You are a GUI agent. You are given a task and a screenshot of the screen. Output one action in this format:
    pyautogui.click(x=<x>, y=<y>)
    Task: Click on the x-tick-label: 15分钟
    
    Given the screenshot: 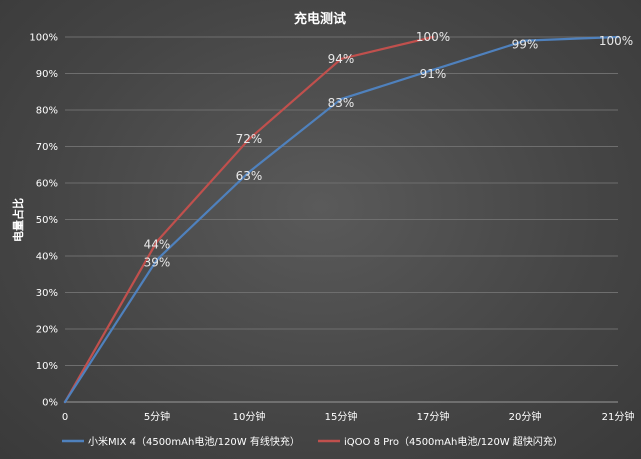 What is the action you would take?
    pyautogui.click(x=341, y=416)
    